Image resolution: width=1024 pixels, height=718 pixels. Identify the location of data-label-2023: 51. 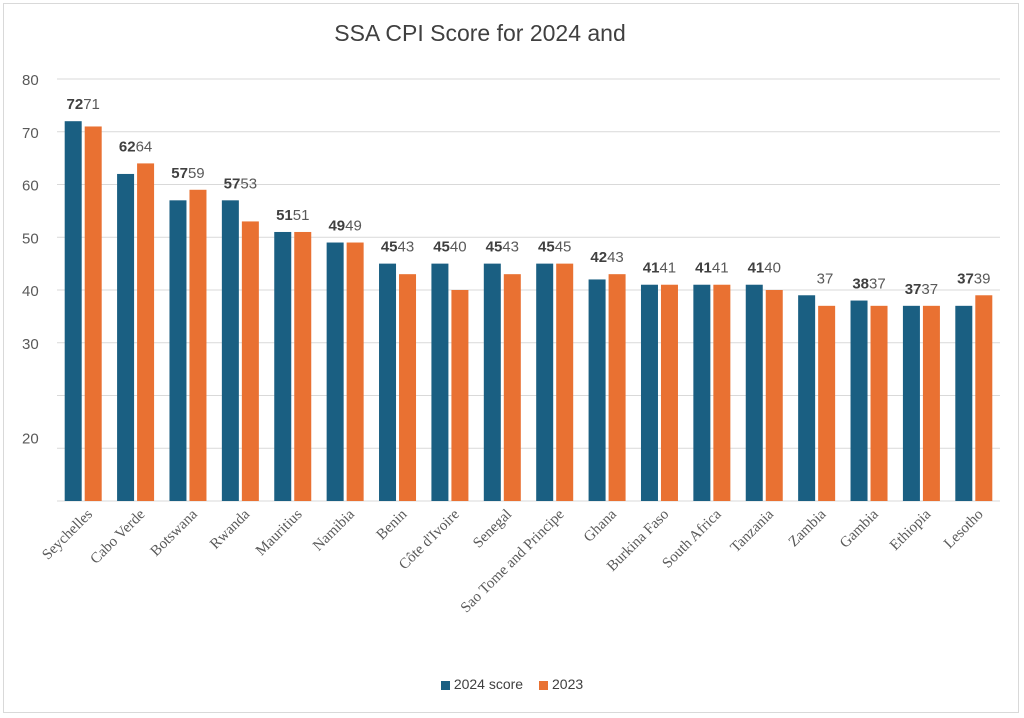
(301, 215).